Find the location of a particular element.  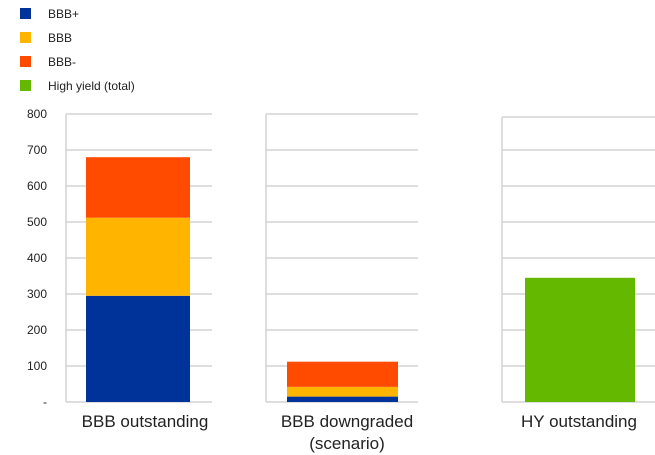

y-tick-label: 700 is located at coordinates (37, 150).